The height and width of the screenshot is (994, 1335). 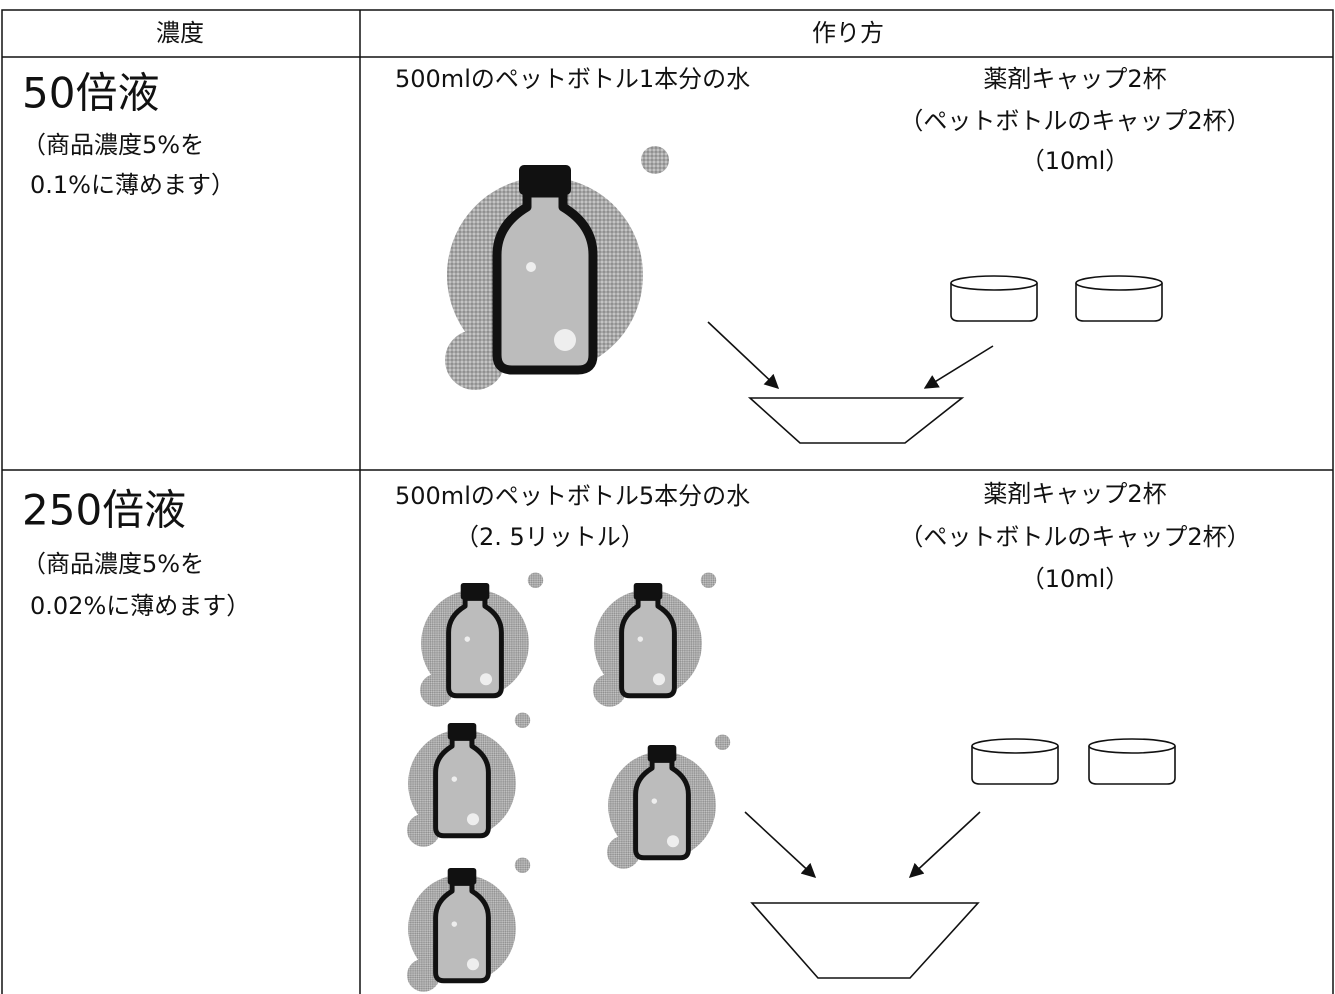 I want to click on header-cell: 作り方, so click(x=848, y=33).